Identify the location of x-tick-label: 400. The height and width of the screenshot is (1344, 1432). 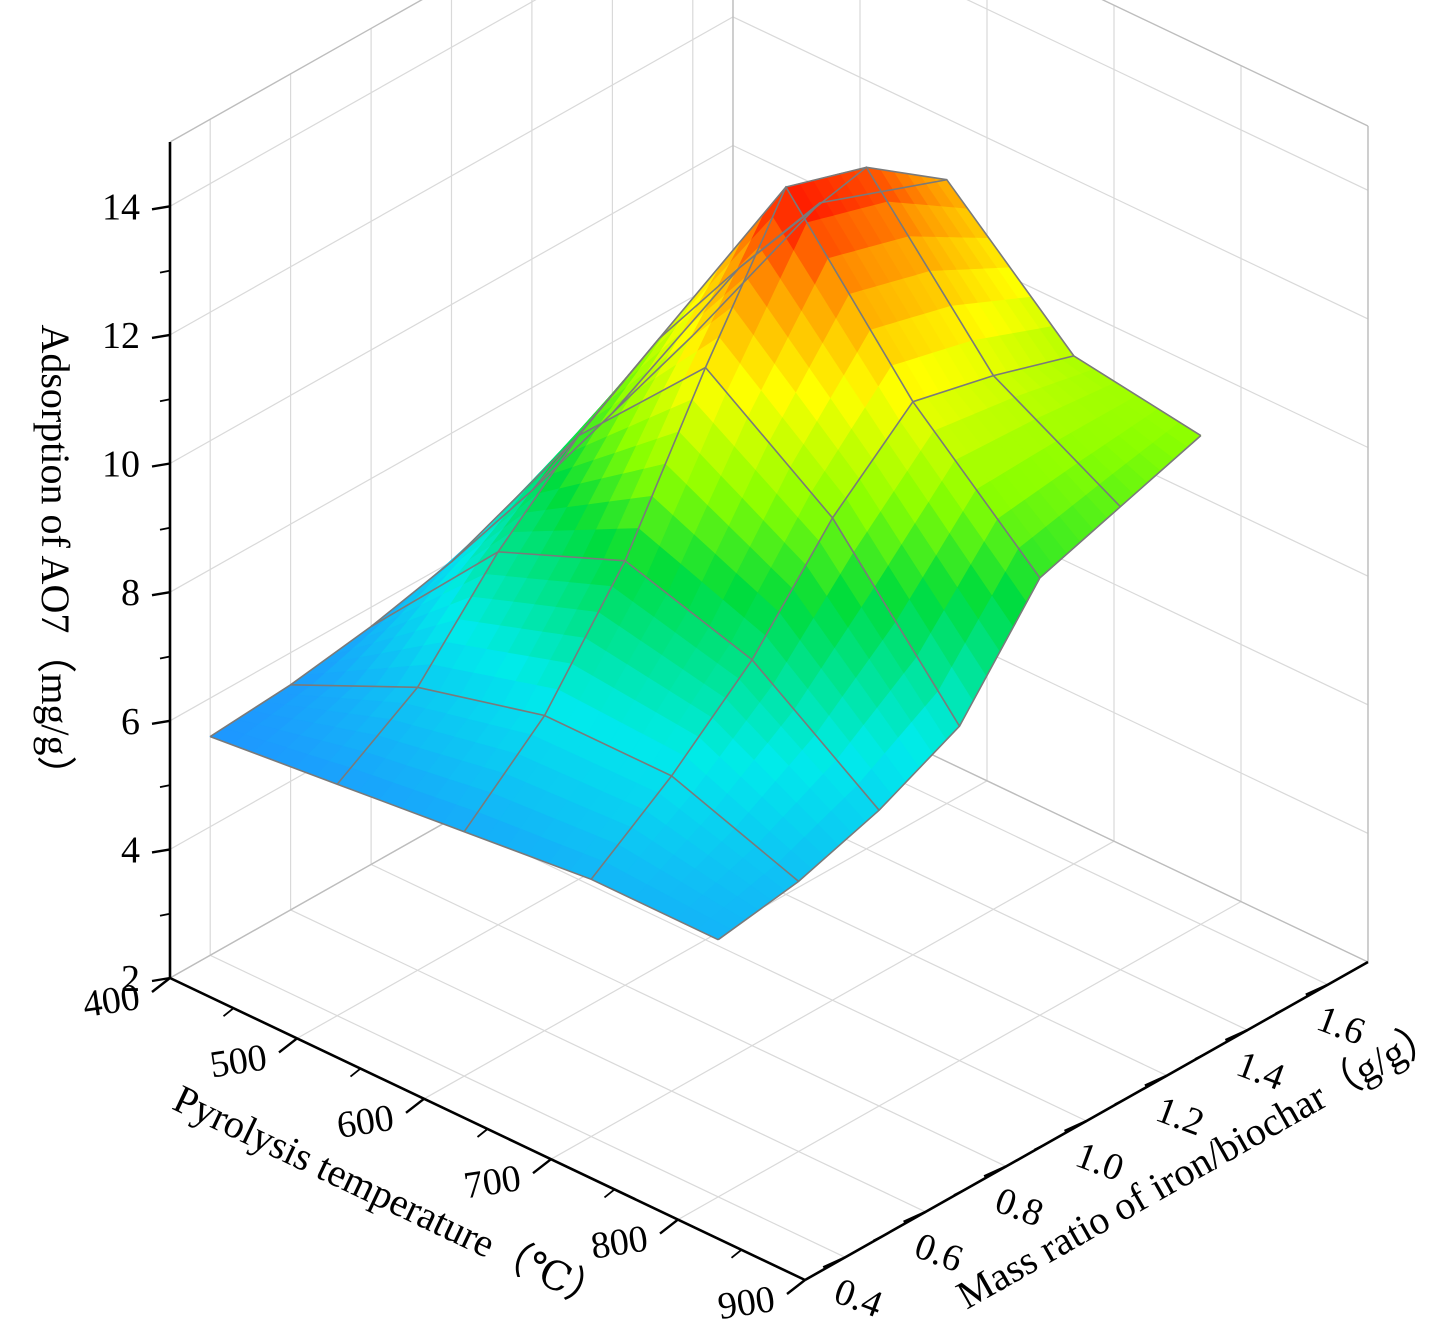
(111, 1001).